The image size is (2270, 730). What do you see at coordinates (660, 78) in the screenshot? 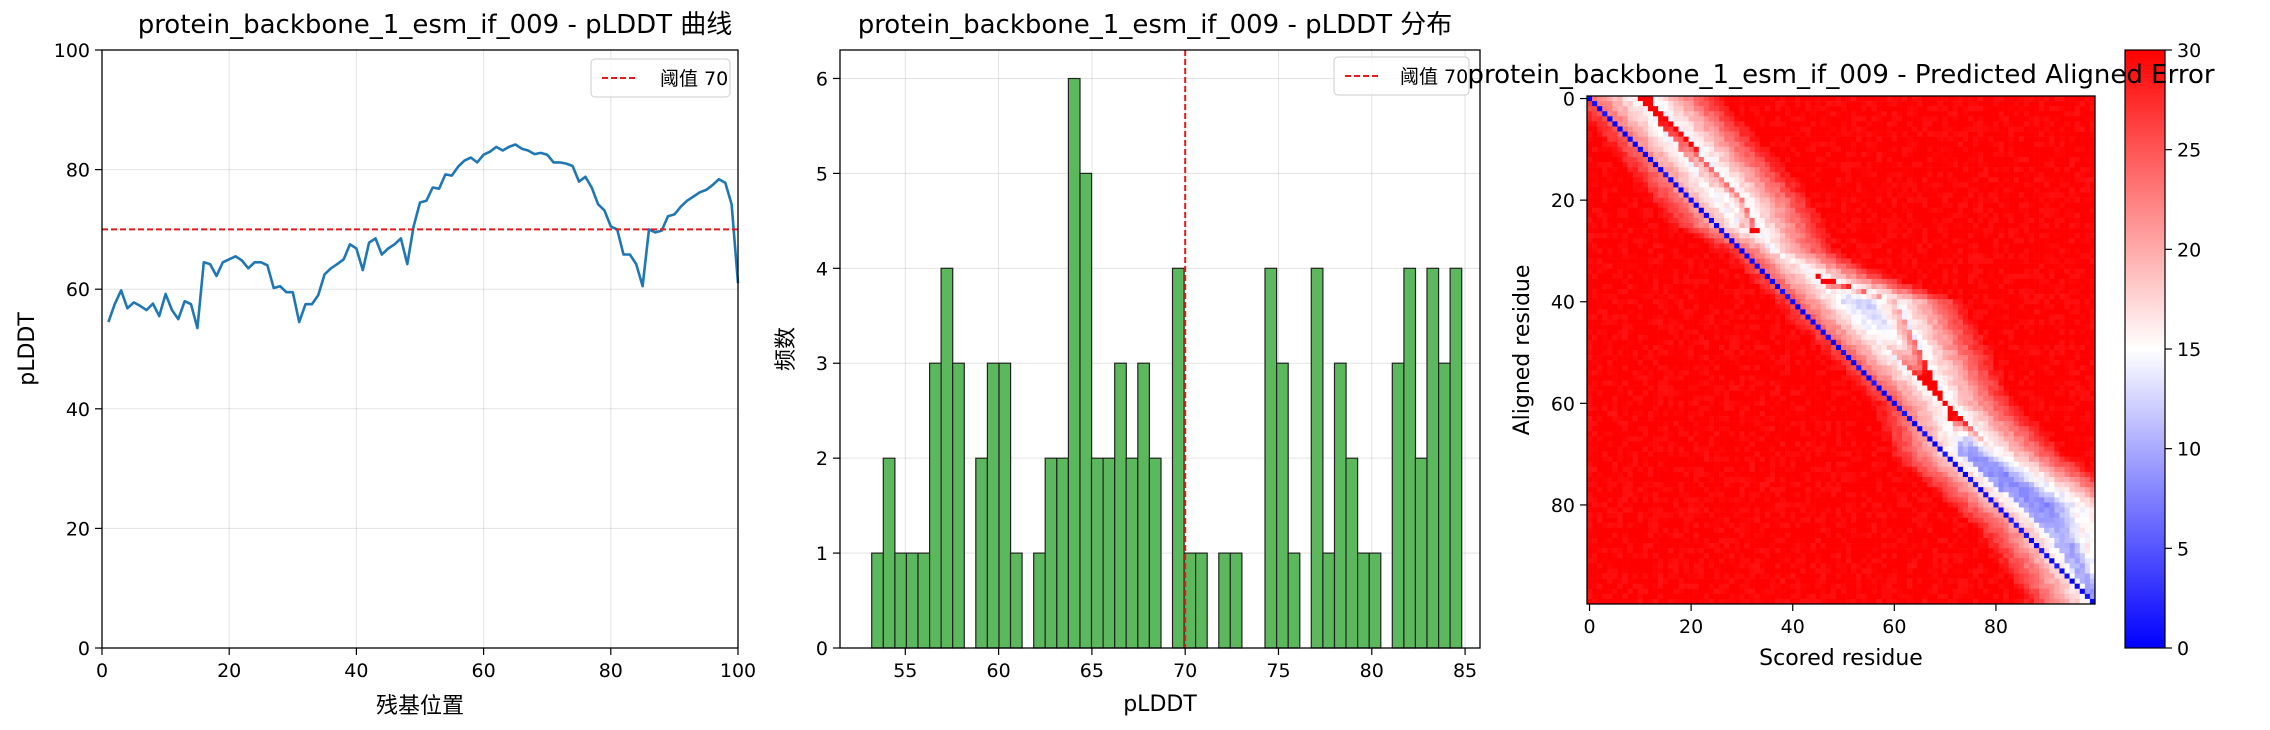
I see `plddt-line-legend: 阈值 70` at bounding box center [660, 78].